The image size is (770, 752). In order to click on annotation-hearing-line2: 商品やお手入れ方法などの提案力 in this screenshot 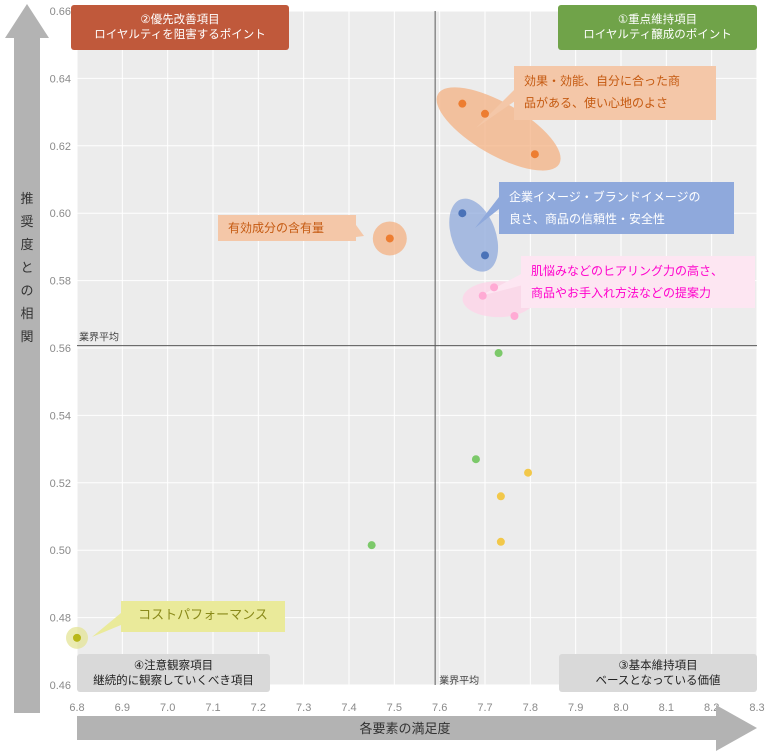, I will do `click(621, 293)`.